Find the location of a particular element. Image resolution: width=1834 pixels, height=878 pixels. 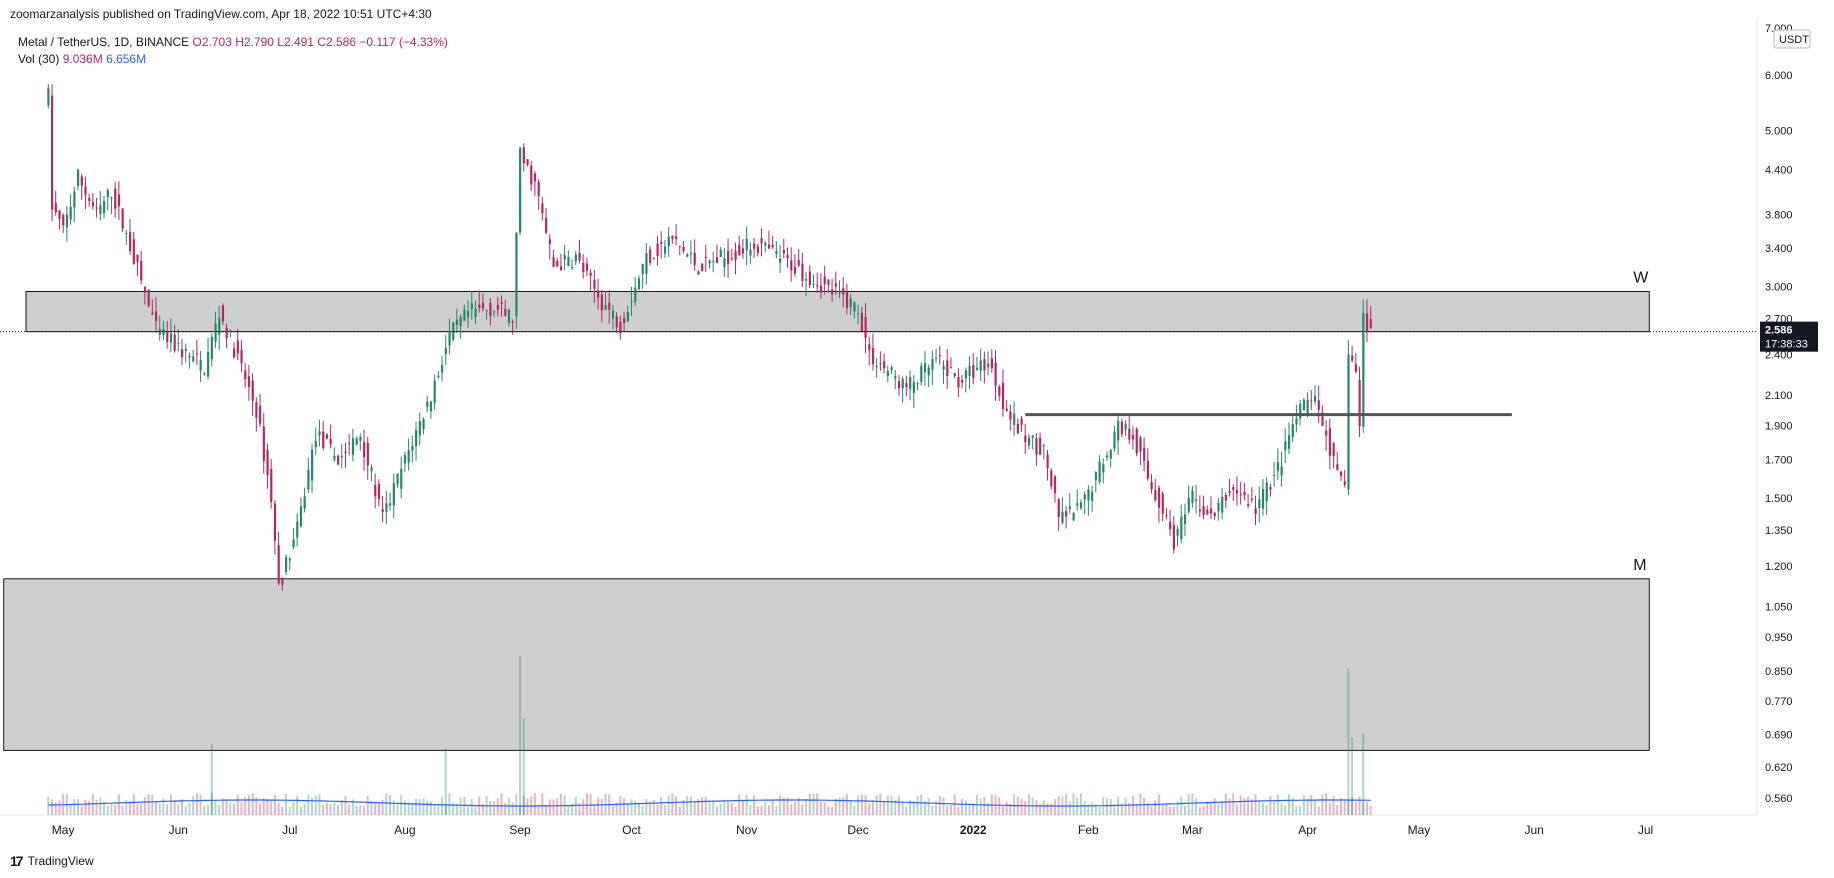

price-tick-label: 1.900 is located at coordinates (1779, 427).